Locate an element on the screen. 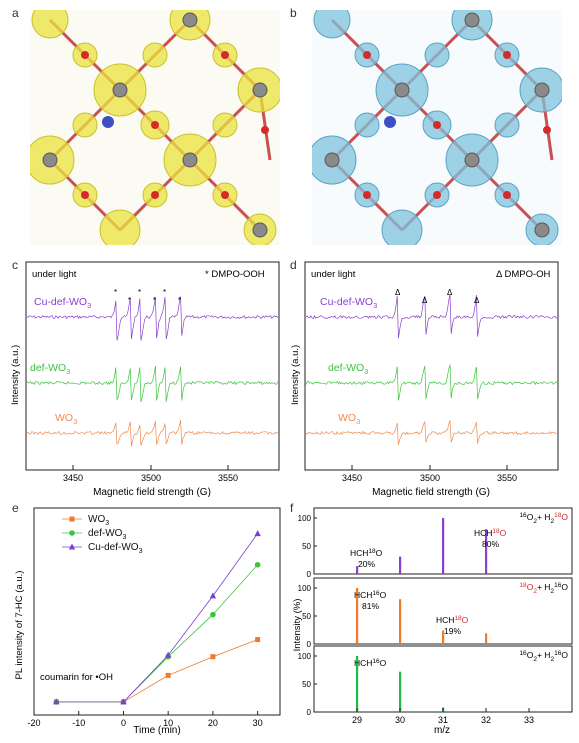 The height and width of the screenshot is (743, 579). subplot-legend: 18 O2 + H2 16 O is located at coordinates (543, 588).